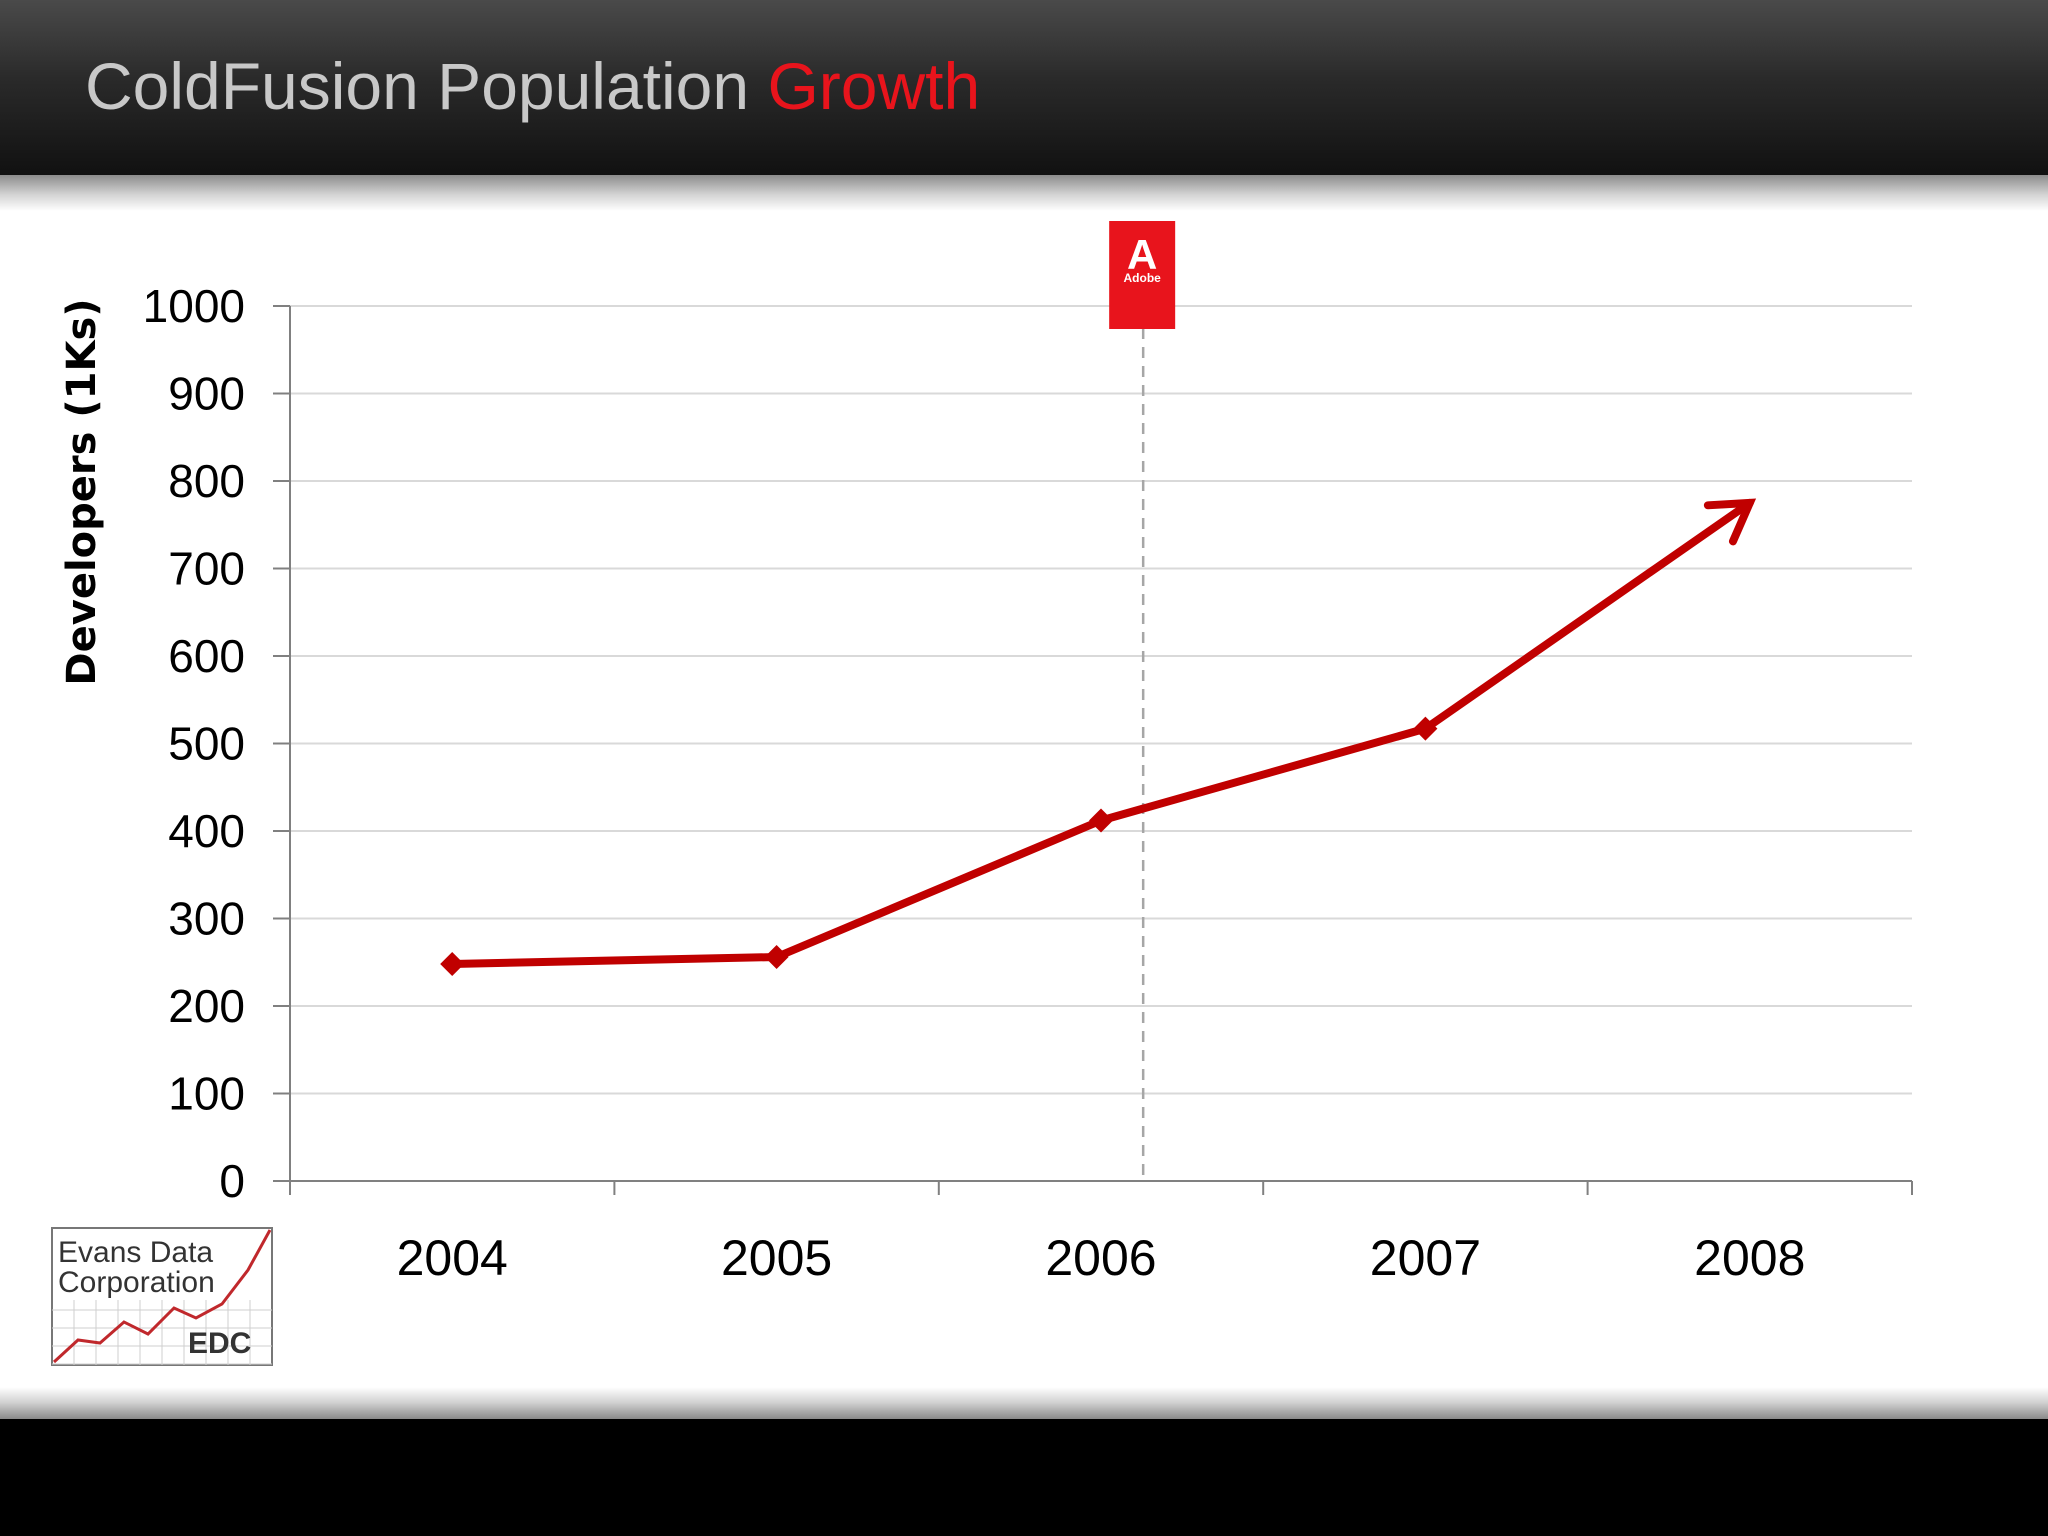  What do you see at coordinates (232, 1181) in the screenshot?
I see `y-tick-label: 0` at bounding box center [232, 1181].